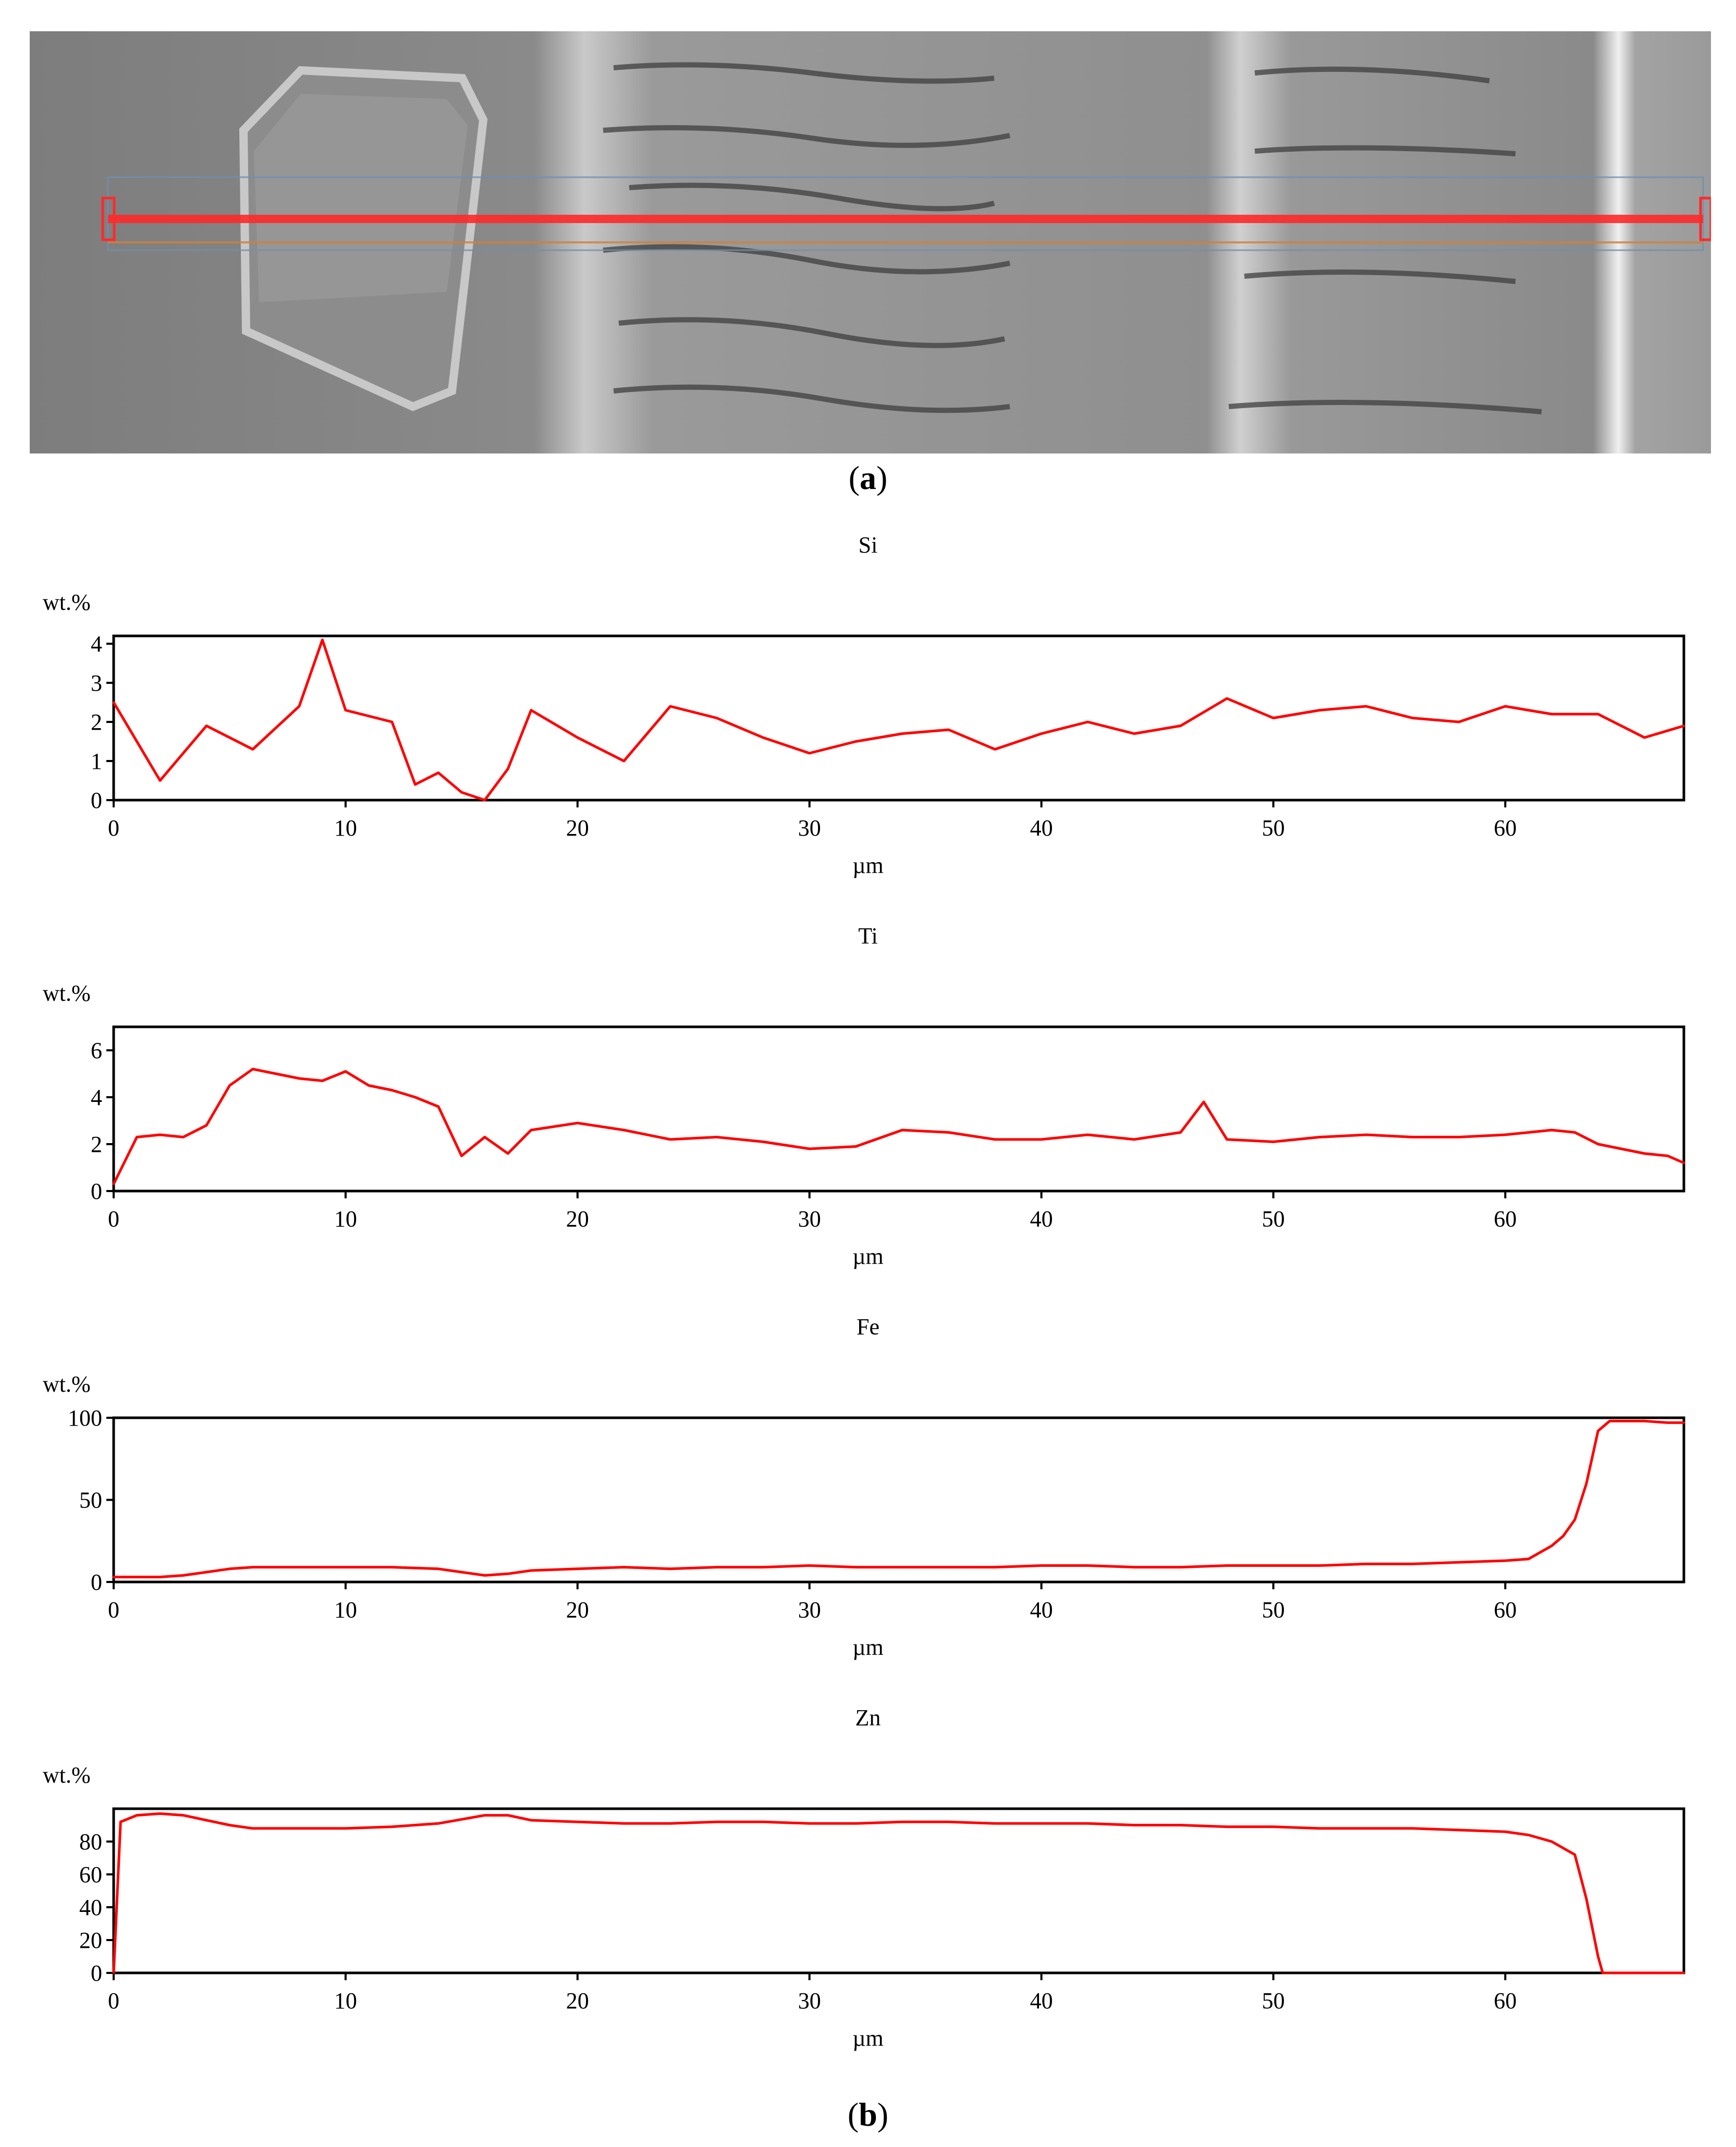  What do you see at coordinates (898, 1126) in the screenshot?
I see `ti-profile-line` at bounding box center [898, 1126].